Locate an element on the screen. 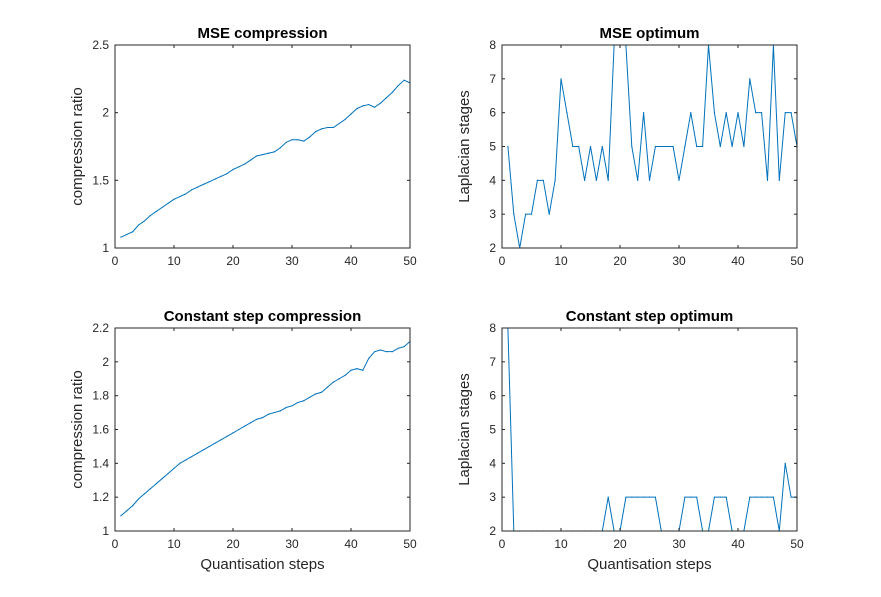 The width and height of the screenshot is (881, 597). y-tick-label: 8 is located at coordinates (492, 45).